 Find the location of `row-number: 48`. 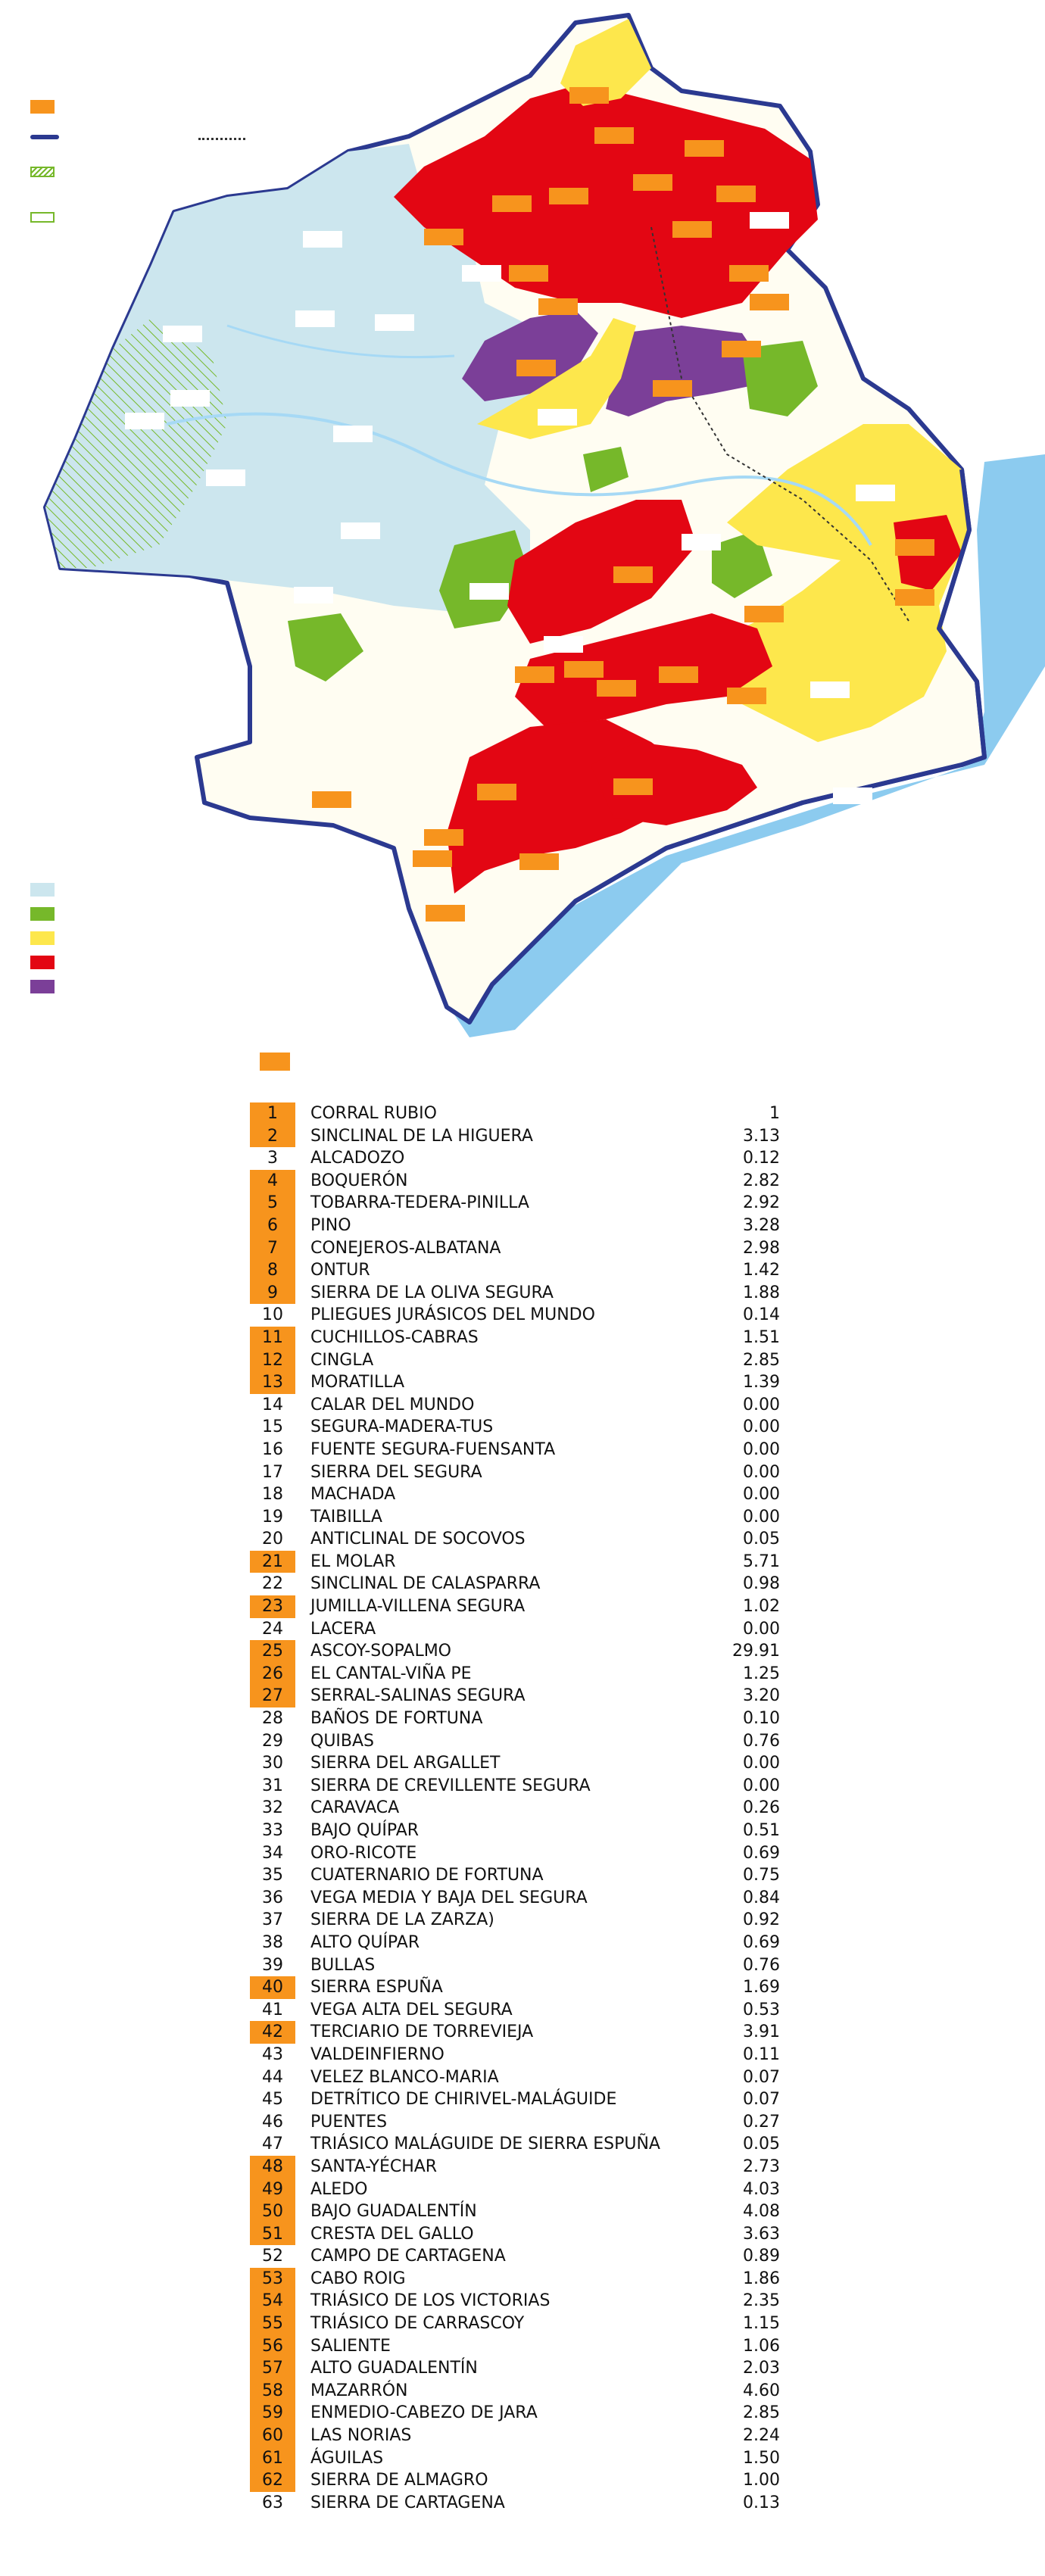

row-number: 48 is located at coordinates (272, 2166).